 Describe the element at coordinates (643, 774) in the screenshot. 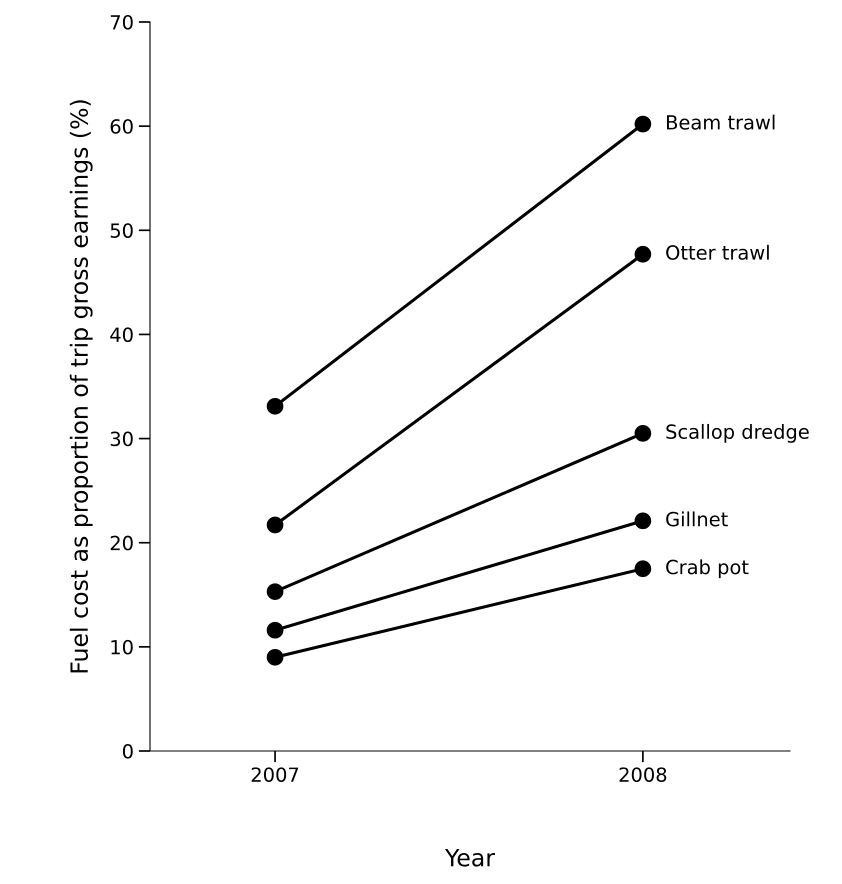

I see `x-tick-label: 2008` at that location.